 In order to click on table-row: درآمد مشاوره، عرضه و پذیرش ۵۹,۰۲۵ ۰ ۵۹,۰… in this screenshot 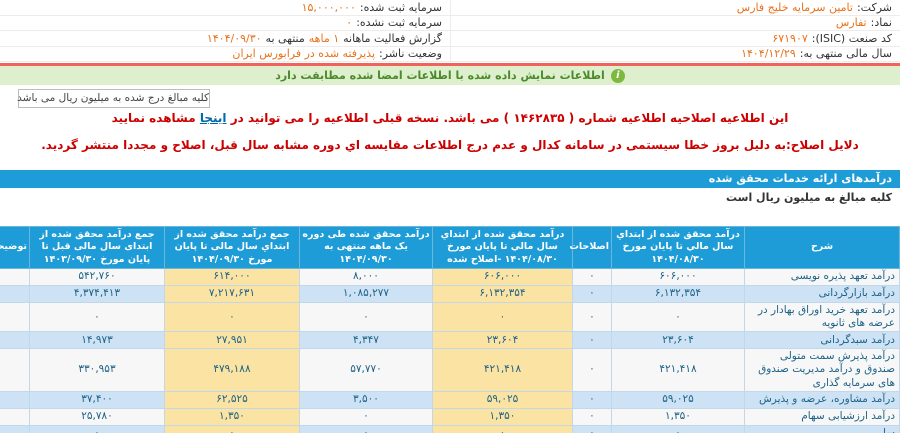, I will do `click(450, 399)`.